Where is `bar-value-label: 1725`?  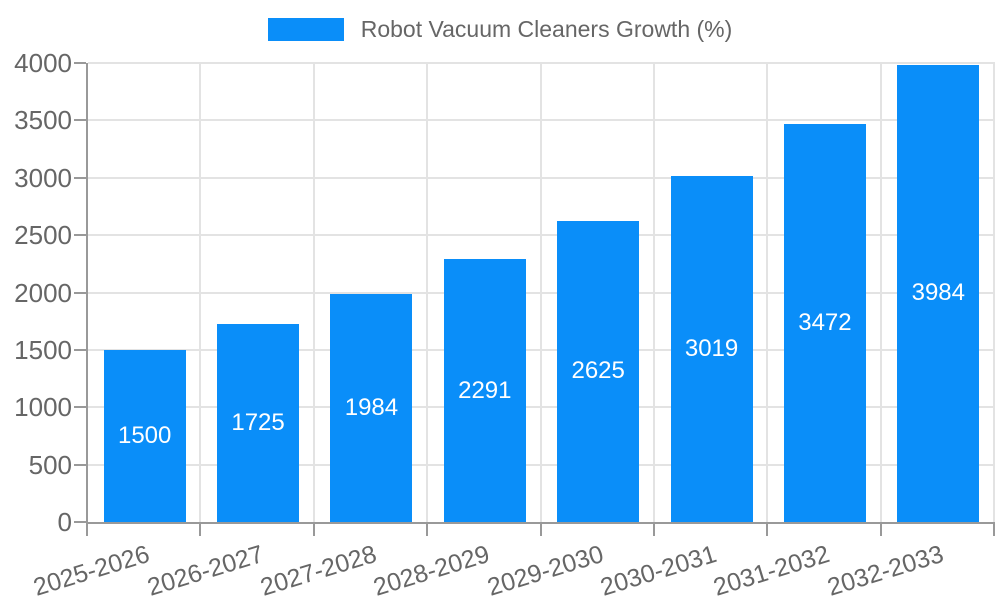 bar-value-label: 1725 is located at coordinates (258, 423).